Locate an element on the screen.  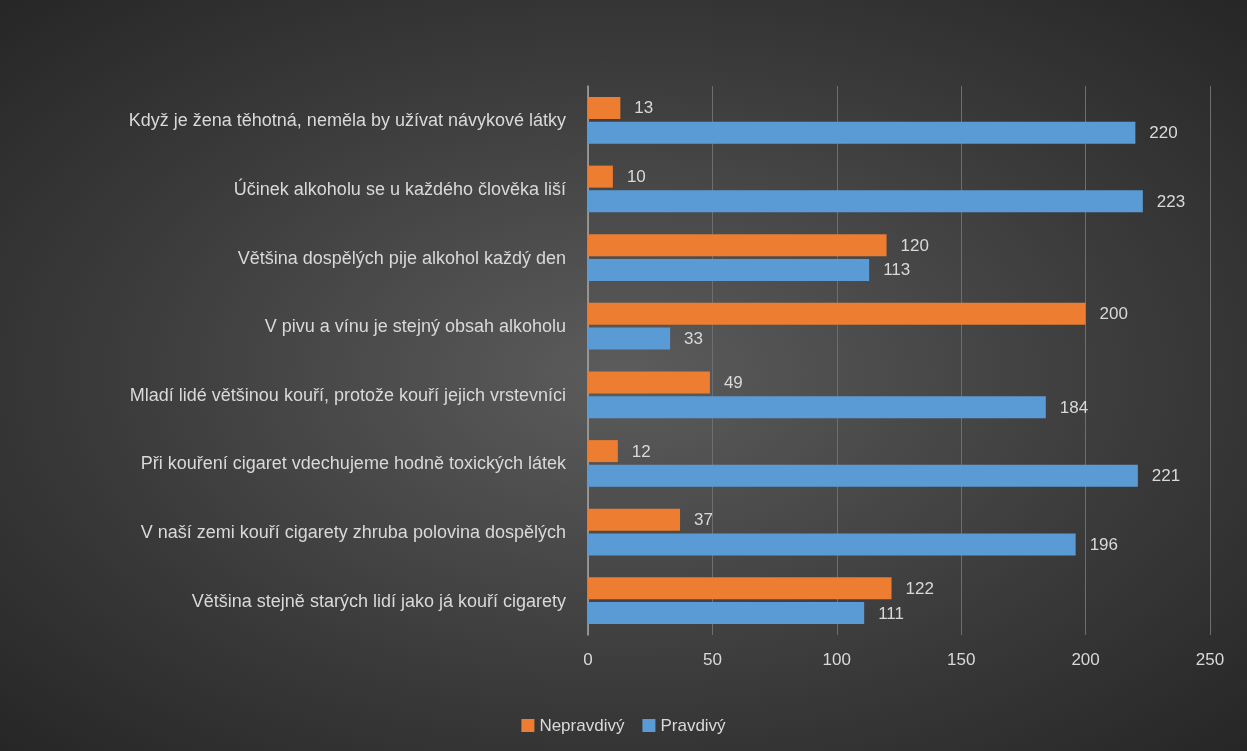
legend-label: Pravdivý is located at coordinates (693, 725).